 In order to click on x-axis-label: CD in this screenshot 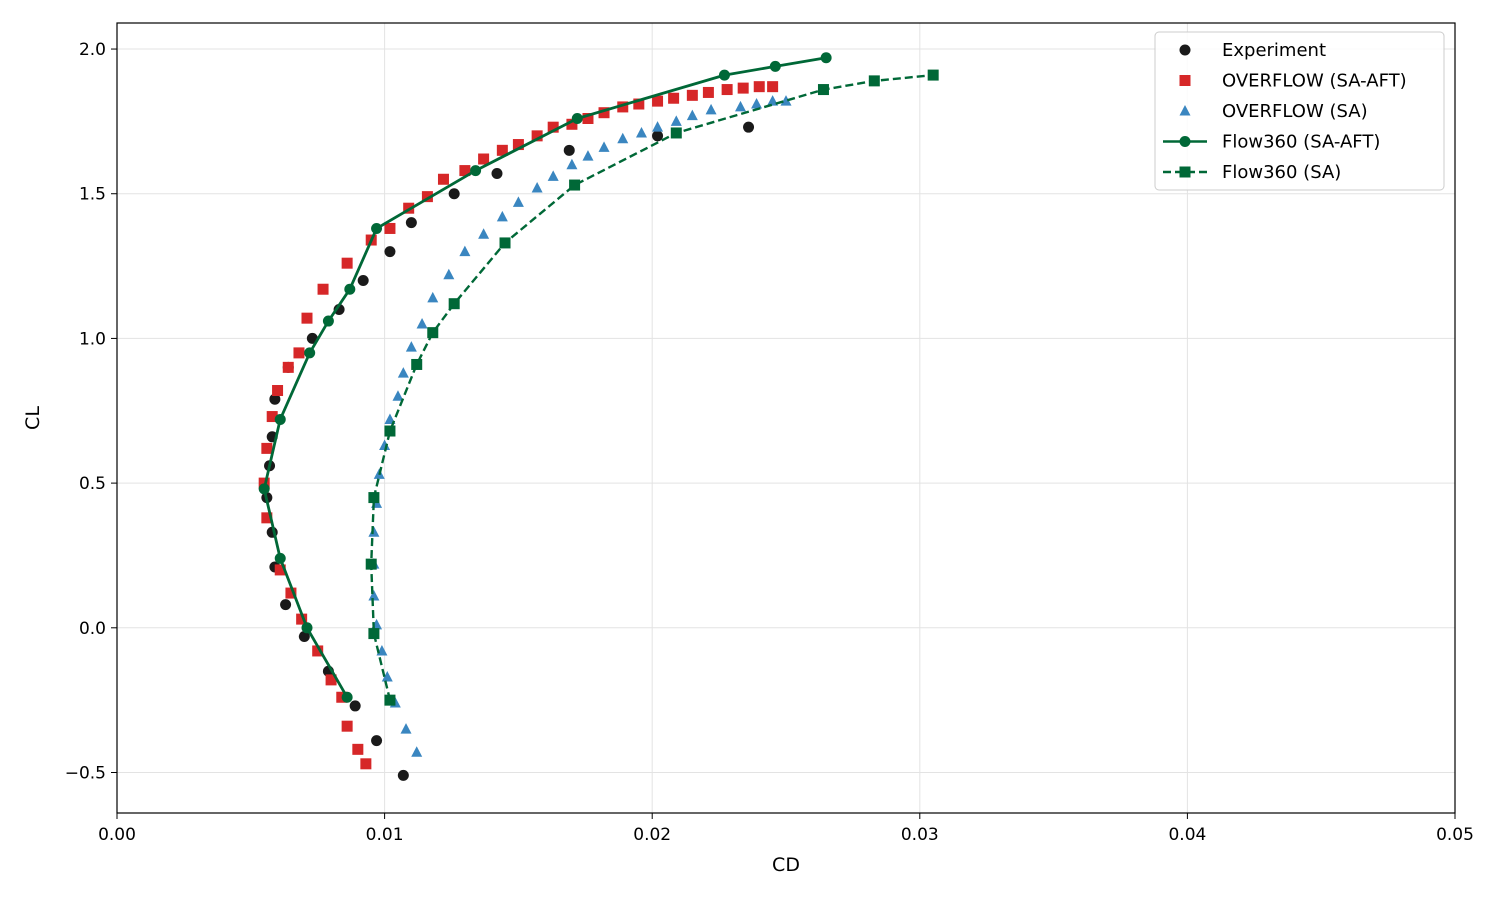, I will do `click(786, 865)`.